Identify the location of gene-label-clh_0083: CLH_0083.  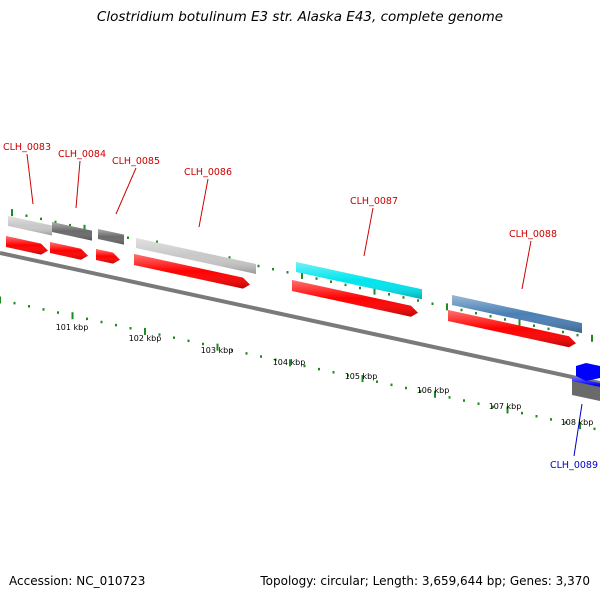
(27, 147).